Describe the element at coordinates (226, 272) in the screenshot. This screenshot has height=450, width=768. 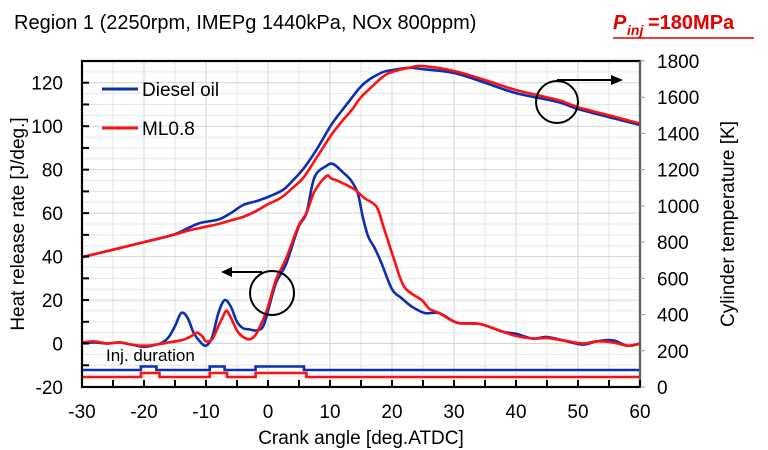
I see `left-arrow-icon` at that location.